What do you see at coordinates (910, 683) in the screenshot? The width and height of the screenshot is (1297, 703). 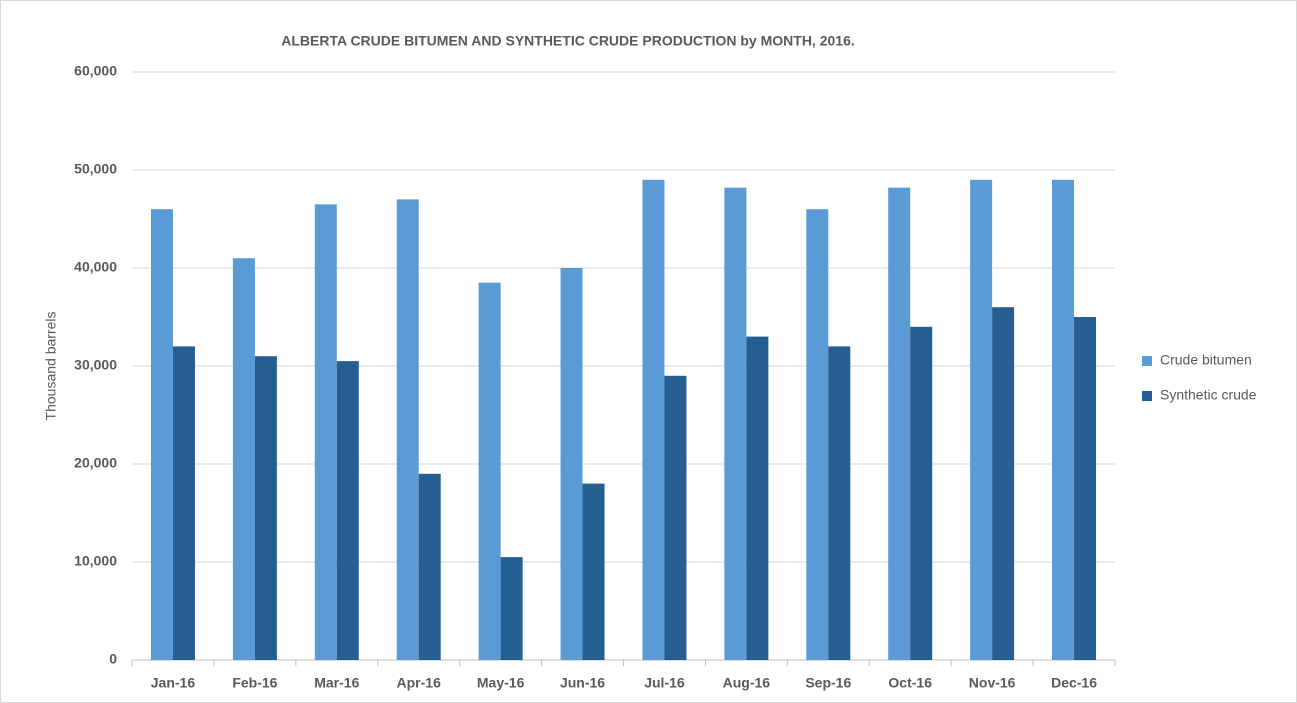 I see `x-tick-label: Oct-16` at bounding box center [910, 683].